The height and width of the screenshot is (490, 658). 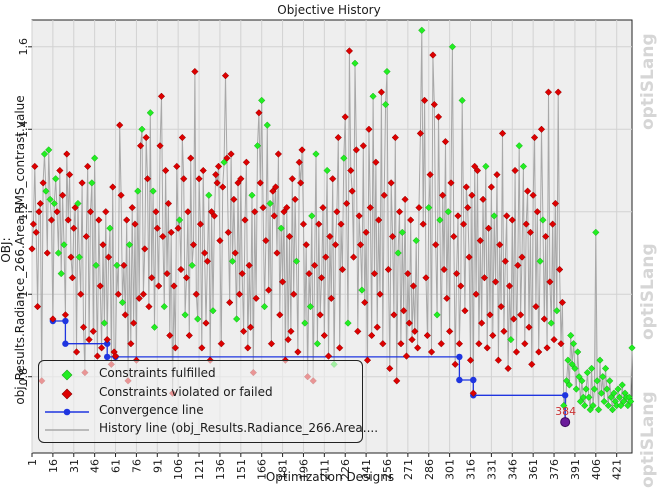 I want to click on x-tick-label: 196, so click(x=303, y=469).